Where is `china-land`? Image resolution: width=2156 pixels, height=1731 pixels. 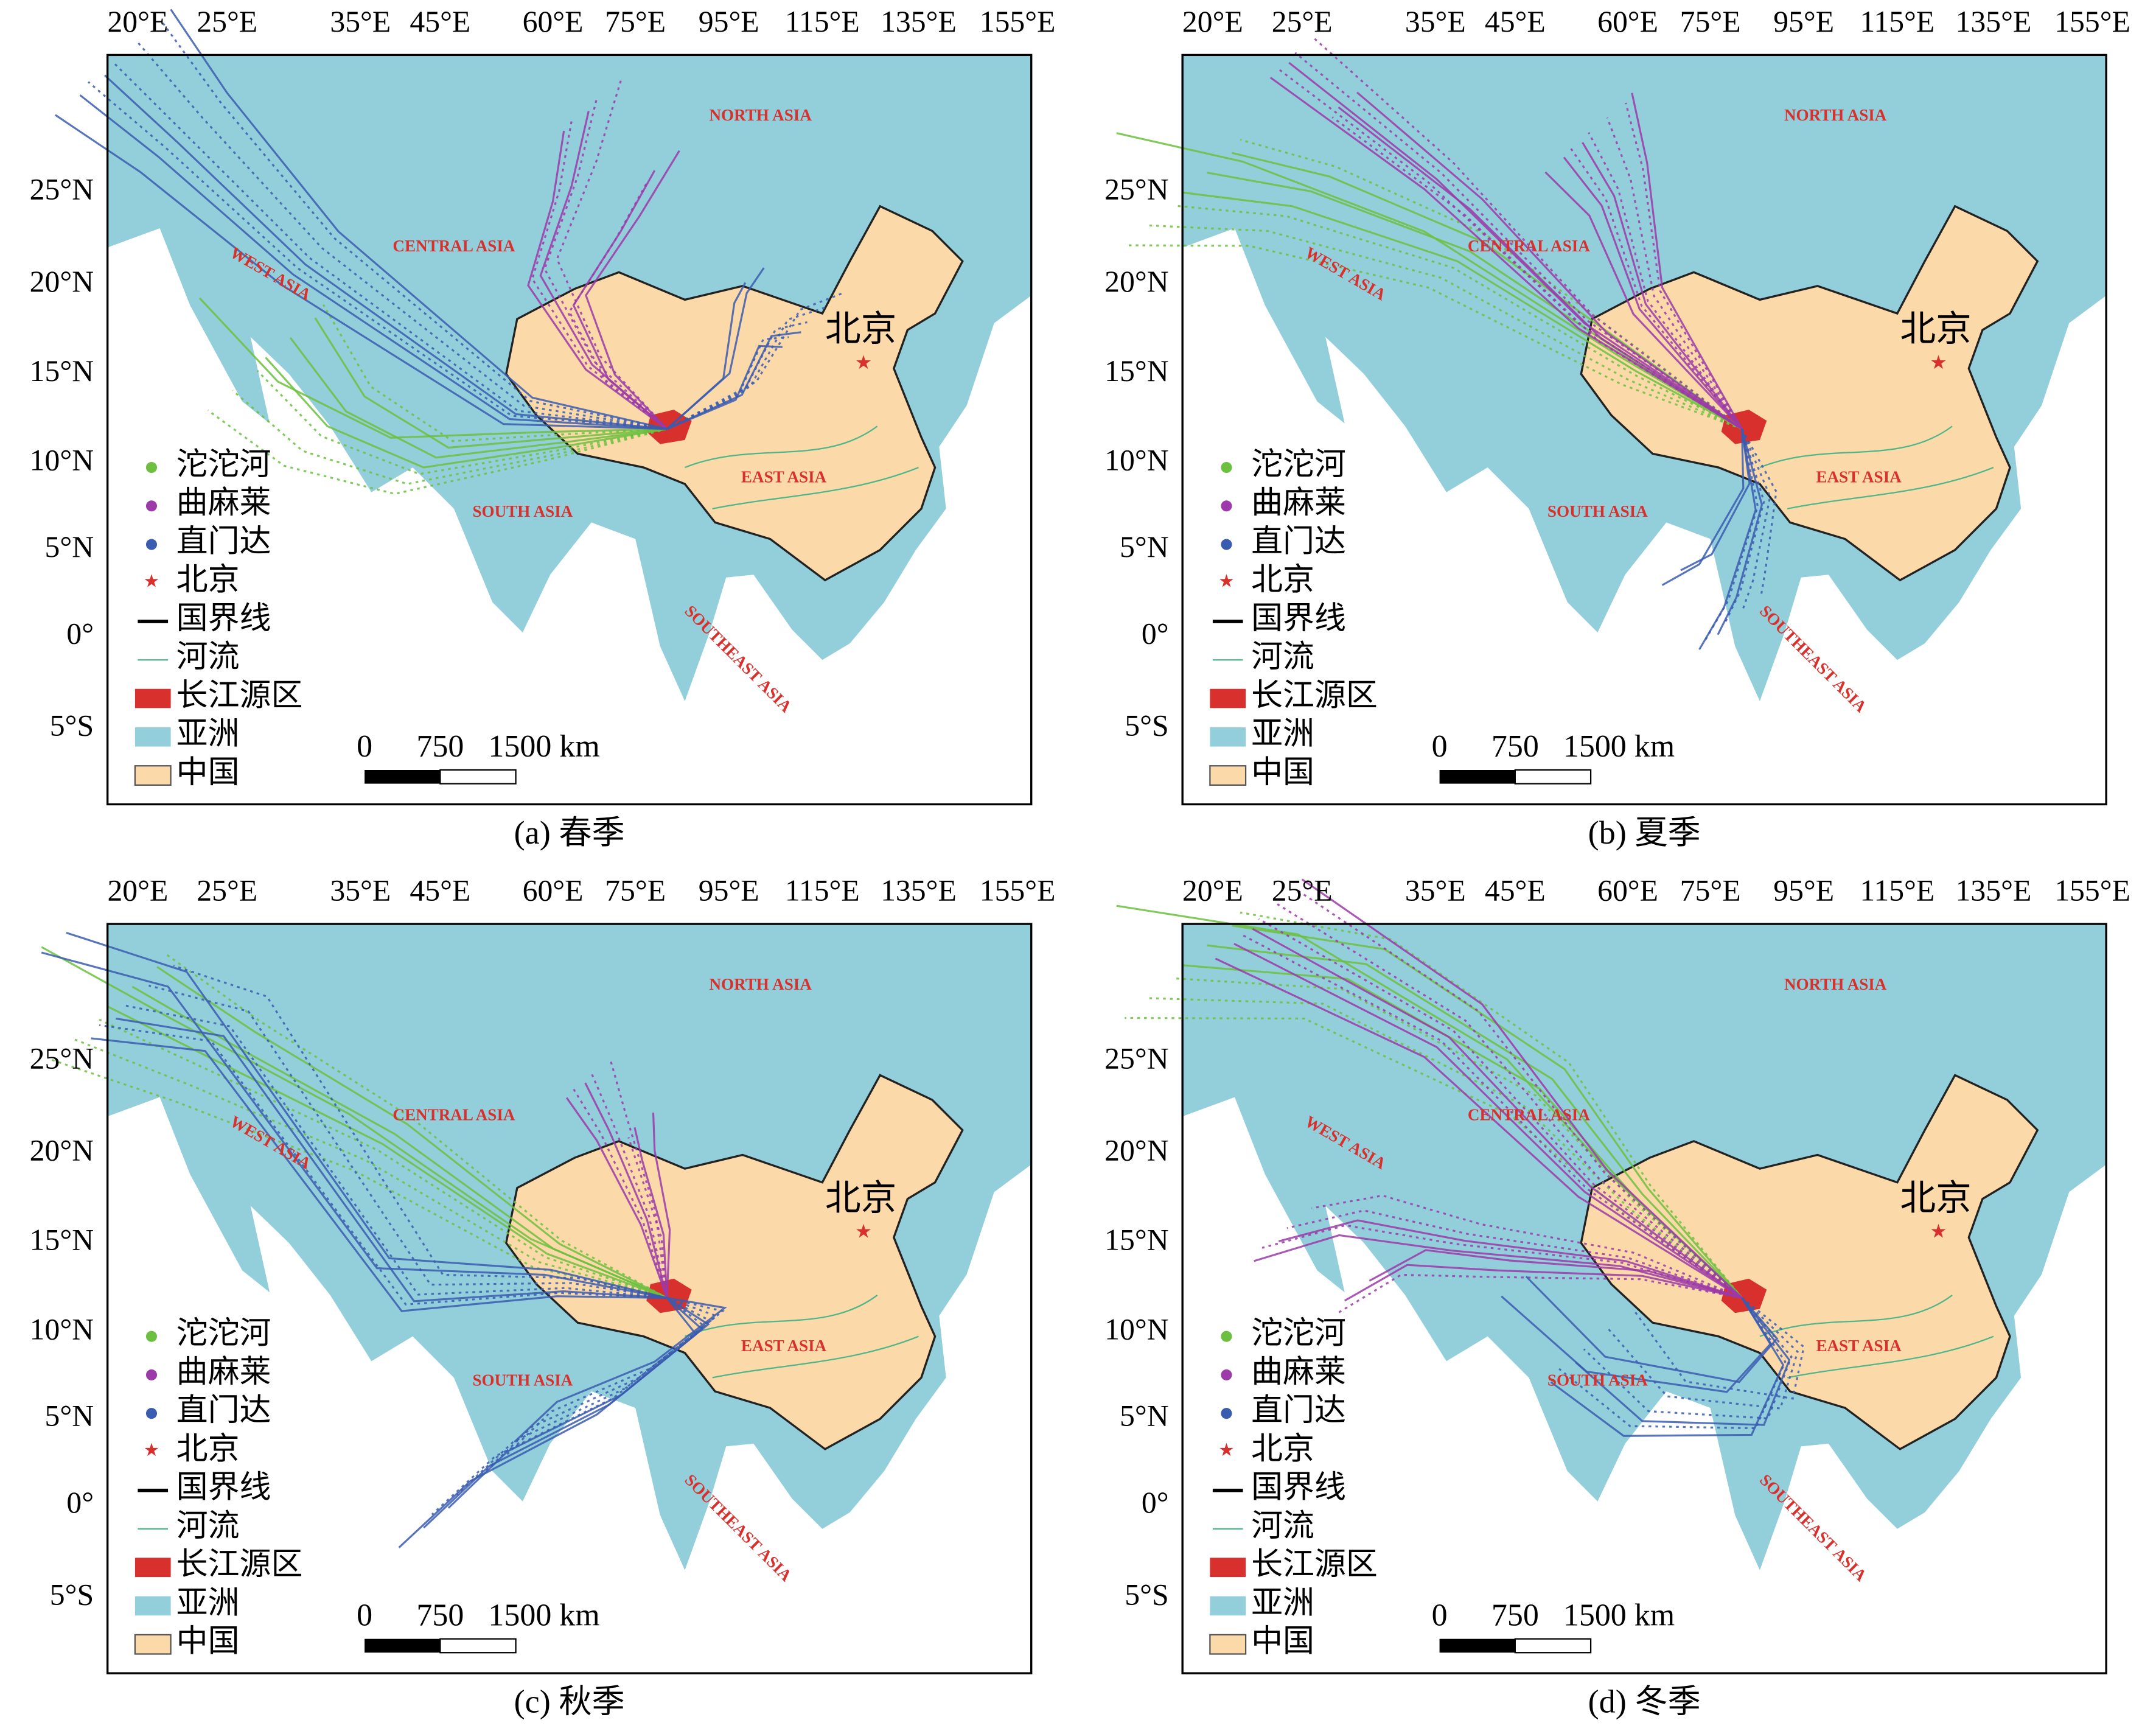 china-land is located at coordinates (734, 1262).